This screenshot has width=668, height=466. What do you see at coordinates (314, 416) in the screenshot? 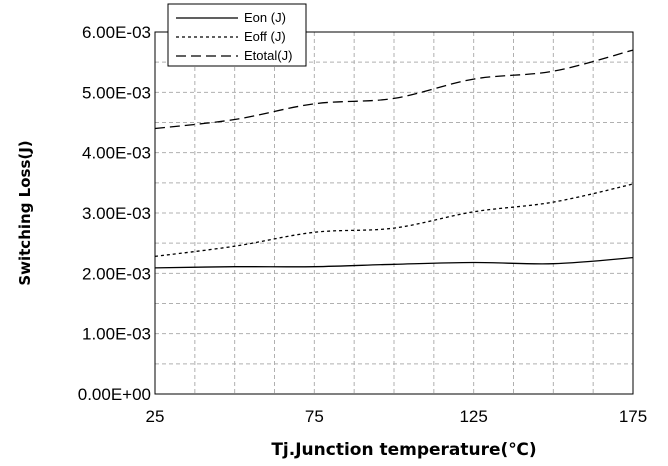
I see `x-tick-label: 75` at bounding box center [314, 416].